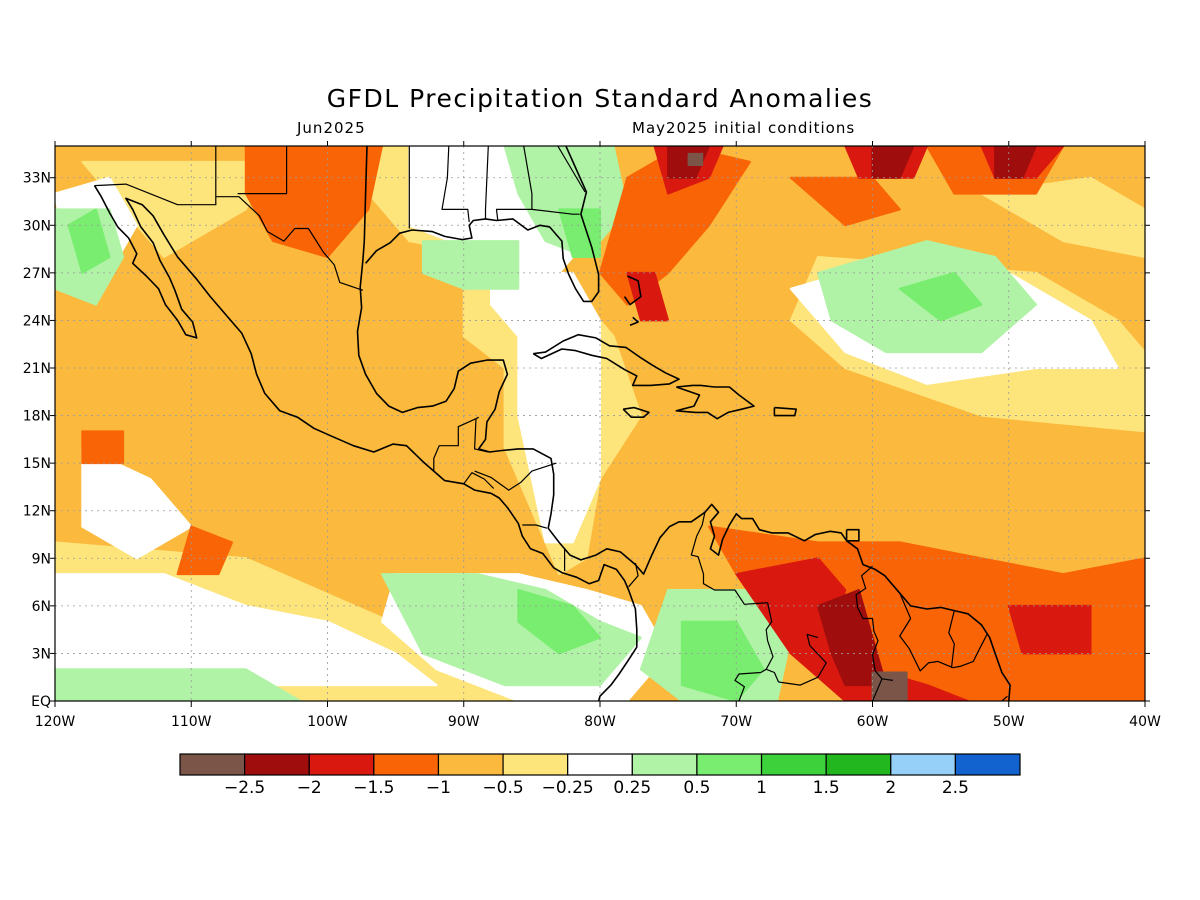 This screenshot has height=900, width=1200. What do you see at coordinates (327, 722) in the screenshot?
I see `lon-tick-label: 100W` at bounding box center [327, 722].